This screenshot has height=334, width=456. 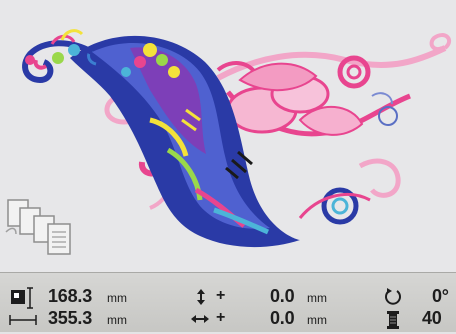 What do you see at coordinates (22, 298) in the screenshot?
I see `design-size-icon` at bounding box center [22, 298].